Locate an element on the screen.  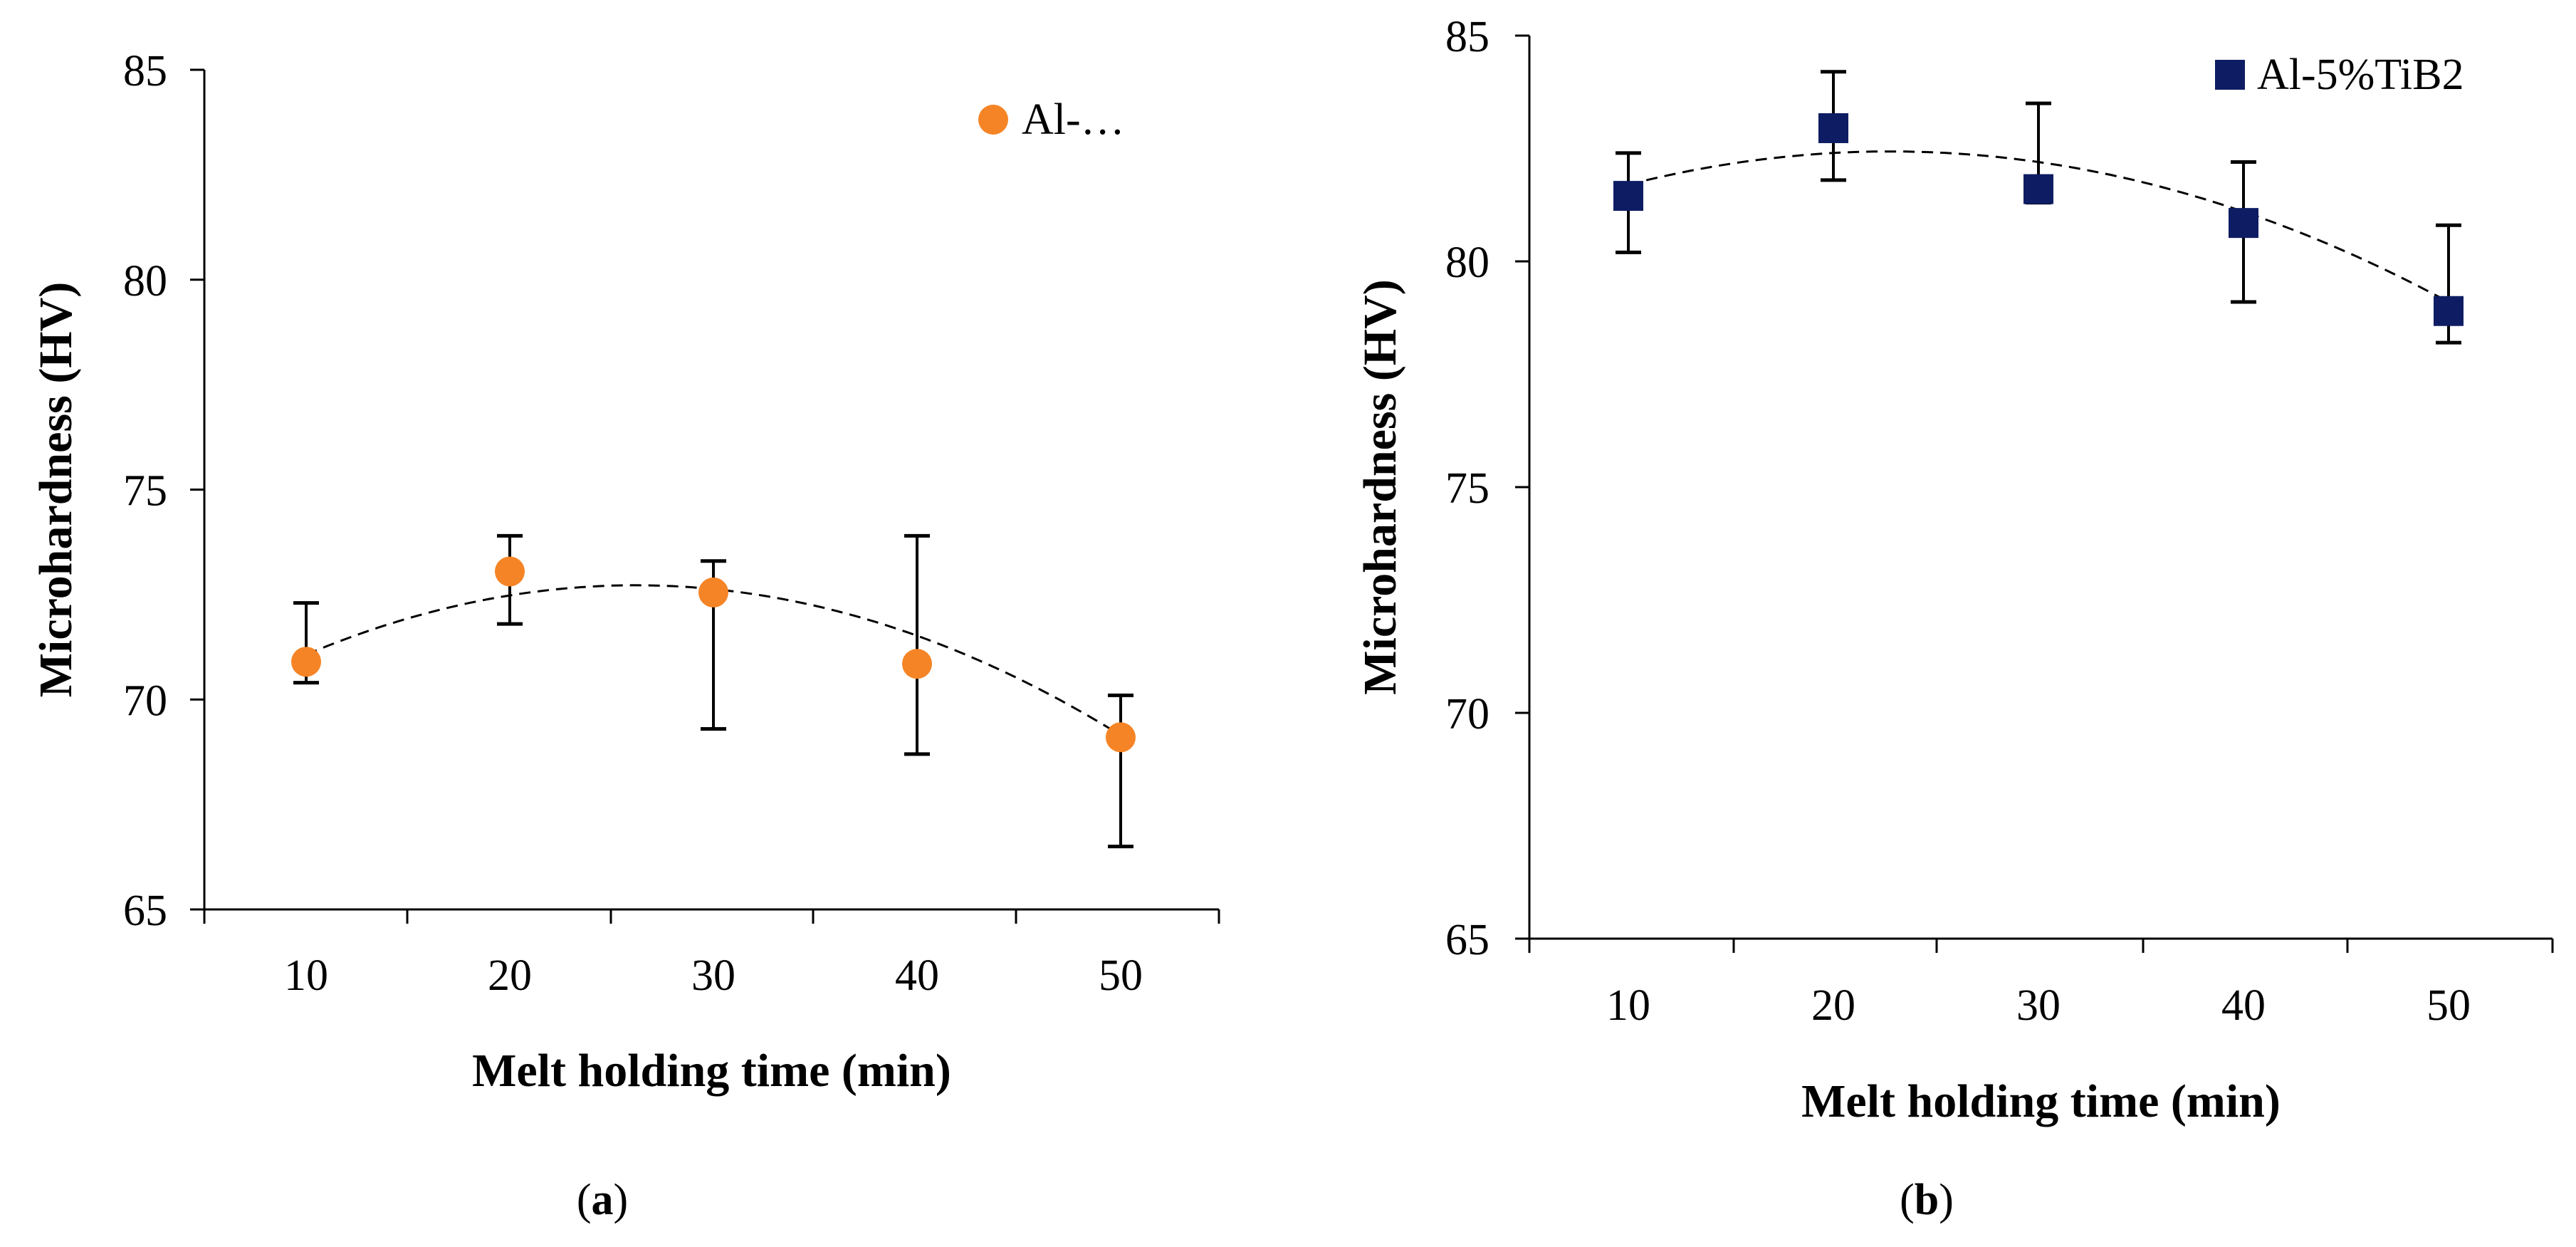
legend: Al-5%TiB2 is located at coordinates (2339, 75).